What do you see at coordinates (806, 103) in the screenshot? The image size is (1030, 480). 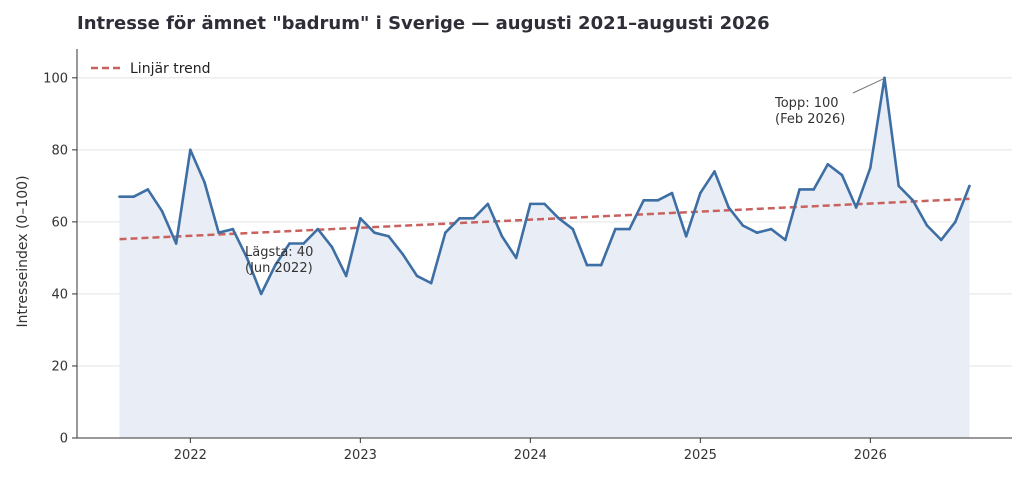 I see `annotation-peak-label: Topp: 100` at bounding box center [806, 103].